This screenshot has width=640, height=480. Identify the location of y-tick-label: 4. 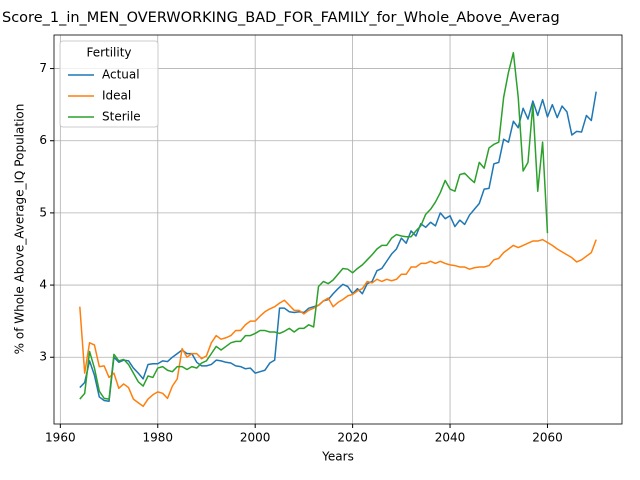
(43, 285).